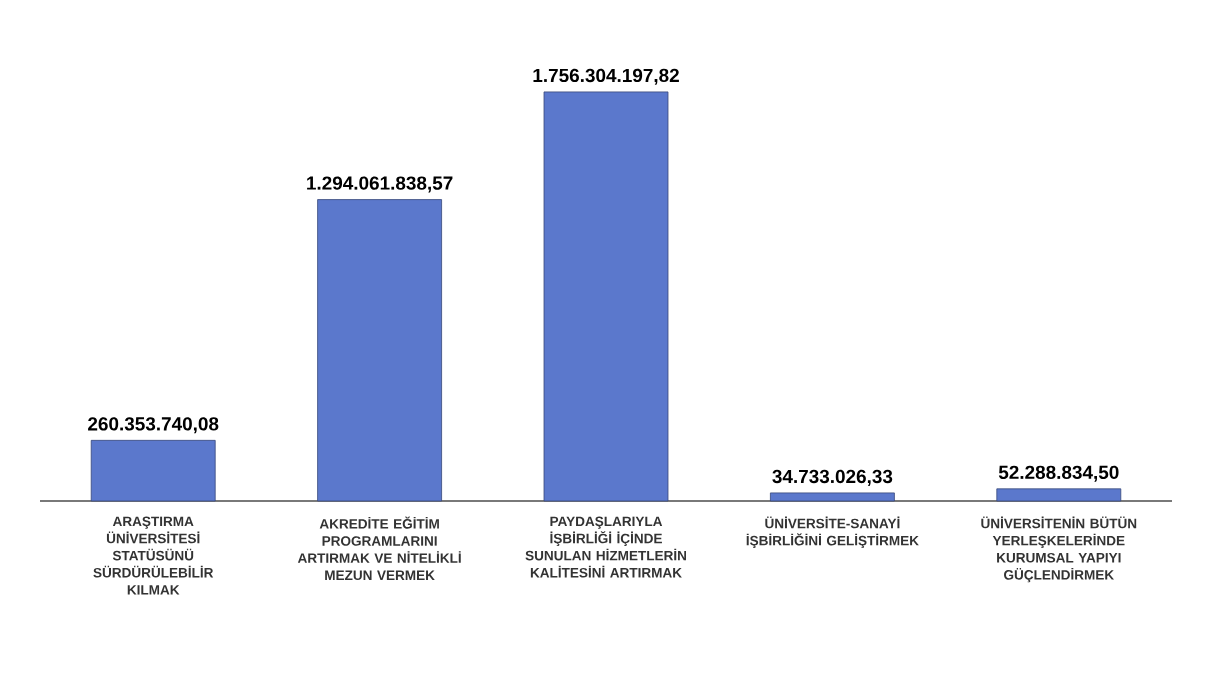  What do you see at coordinates (153, 425) in the screenshot?
I see `data-label: 260.353.740,08` at bounding box center [153, 425].